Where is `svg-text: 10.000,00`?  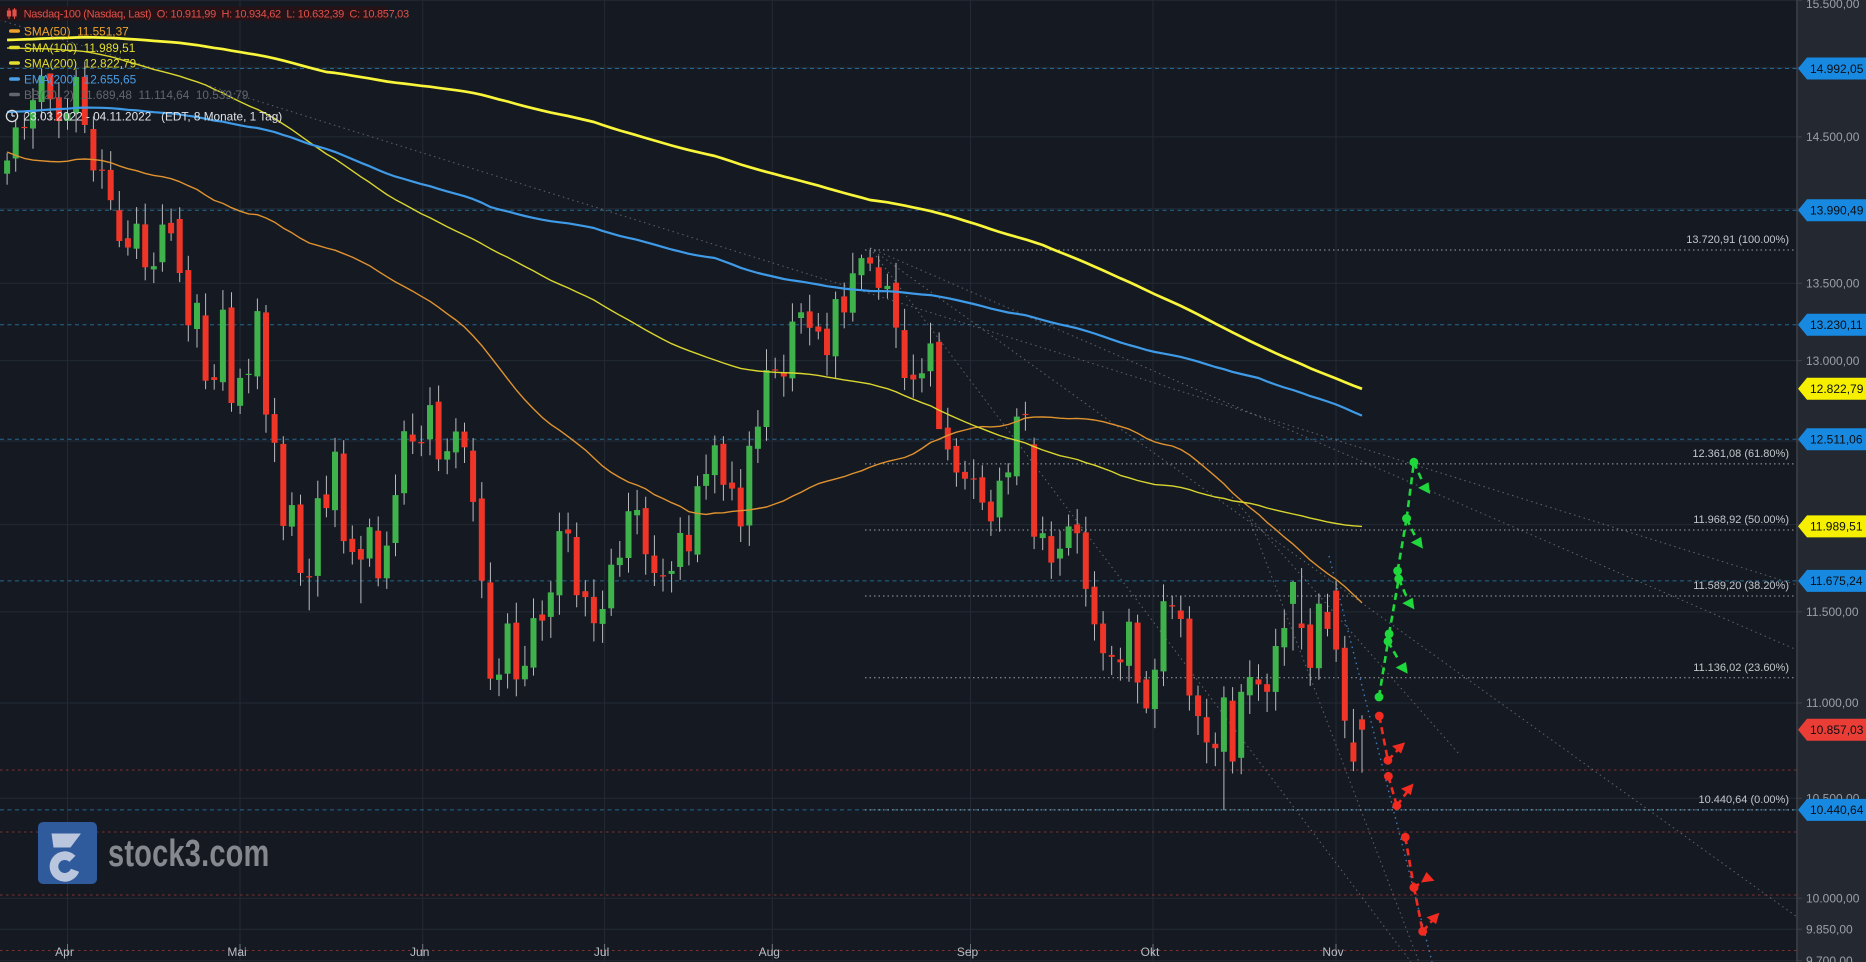 svg-text: 10.000,00 is located at coordinates (1833, 899).